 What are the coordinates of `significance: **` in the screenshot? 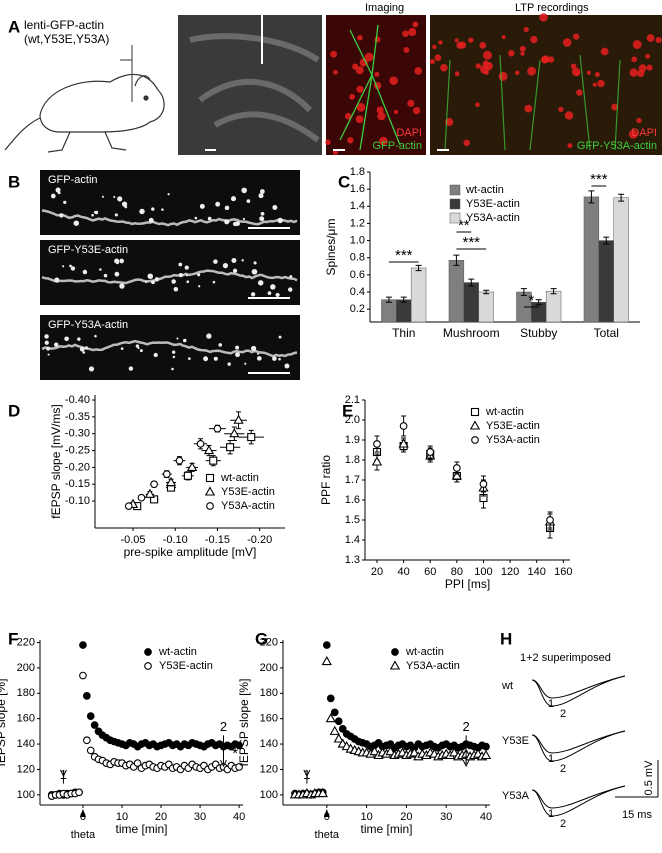 It's located at (464, 225).